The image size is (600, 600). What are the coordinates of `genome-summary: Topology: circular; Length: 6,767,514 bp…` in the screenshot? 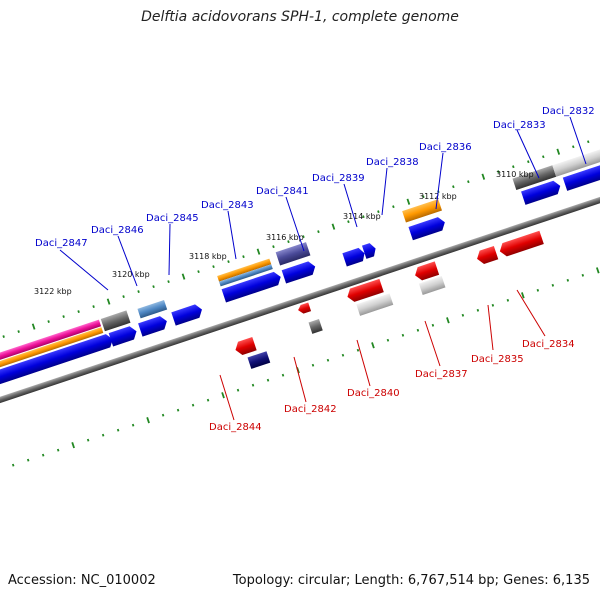 It's located at (411, 580).